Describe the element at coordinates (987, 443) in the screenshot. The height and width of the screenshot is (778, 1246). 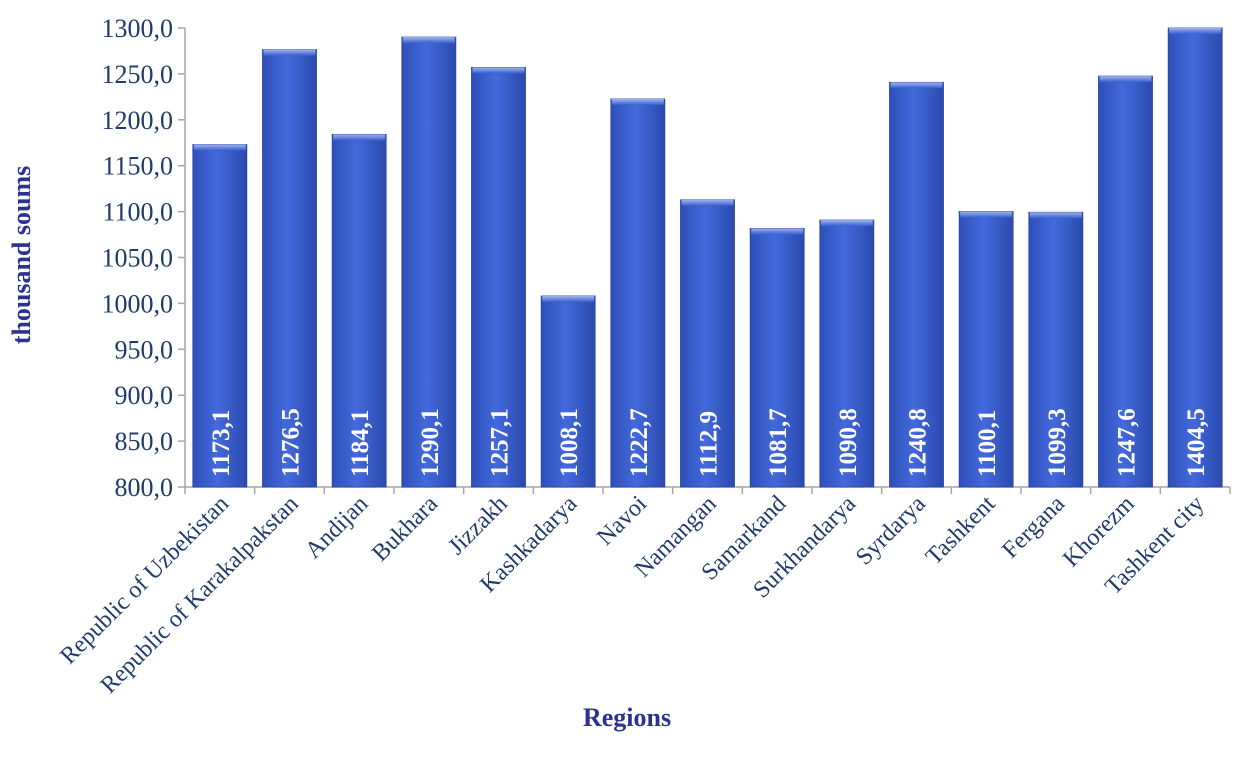
I see `data-label: 1100,1` at that location.